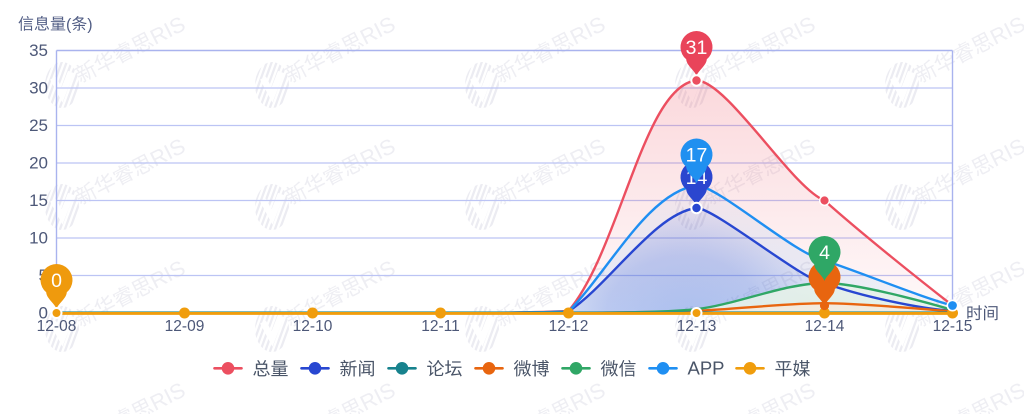 The height and width of the screenshot is (414, 1024). Describe the element at coordinates (57, 326) in the screenshot. I see `svg-text: 12-08` at that location.